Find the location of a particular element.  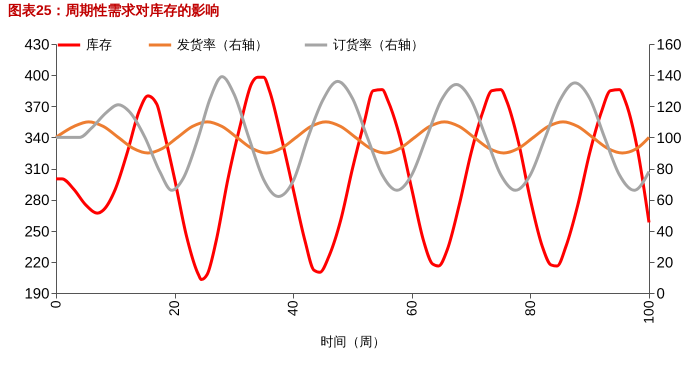

y-tick-label: 400 is located at coordinates (37, 76).